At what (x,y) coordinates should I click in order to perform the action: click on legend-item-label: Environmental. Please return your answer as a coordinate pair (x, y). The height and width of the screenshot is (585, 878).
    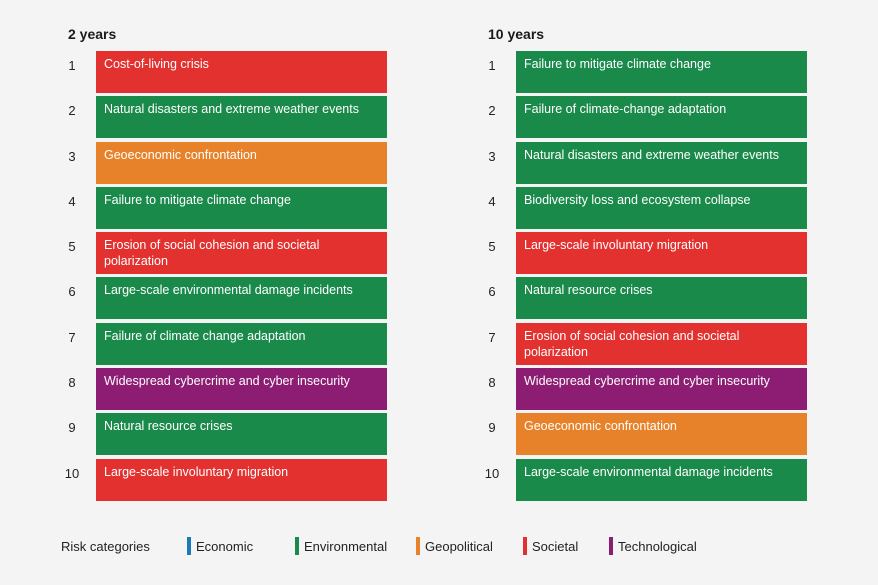
    Looking at the image, I should click on (346, 546).